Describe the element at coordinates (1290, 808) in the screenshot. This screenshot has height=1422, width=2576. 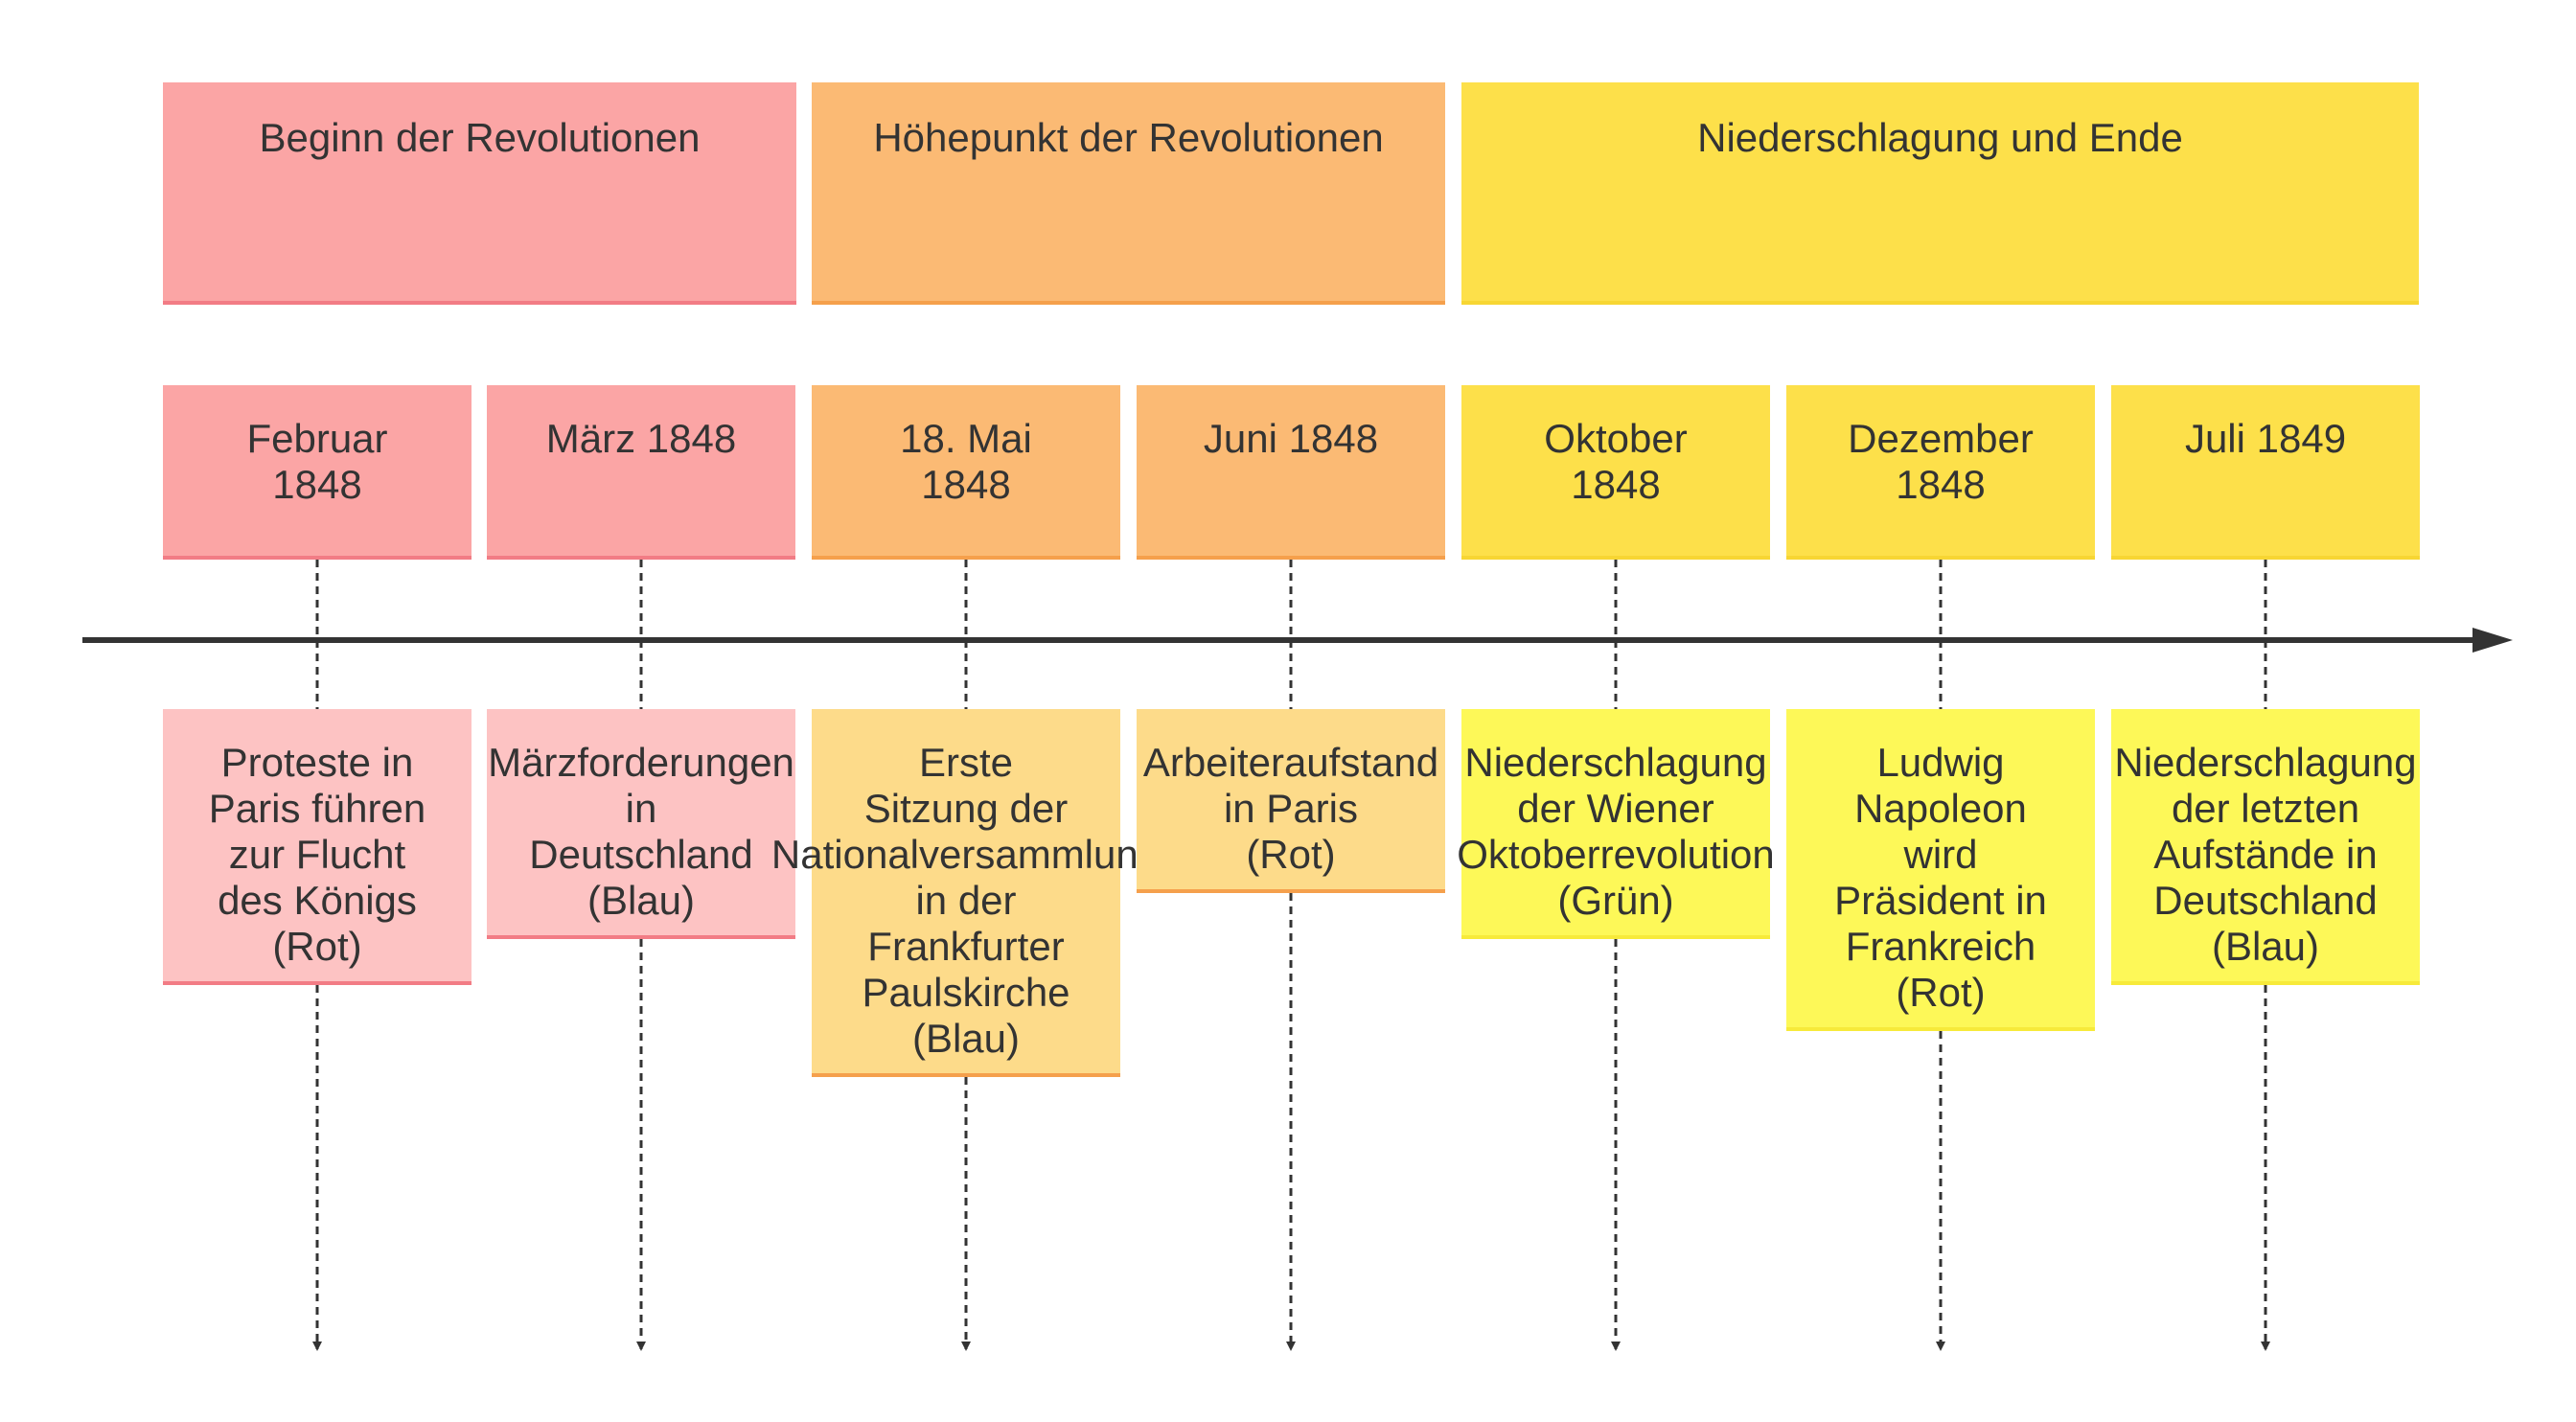
I see `event-label: Arbeiteraufstand in Paris (Rot)` at that location.